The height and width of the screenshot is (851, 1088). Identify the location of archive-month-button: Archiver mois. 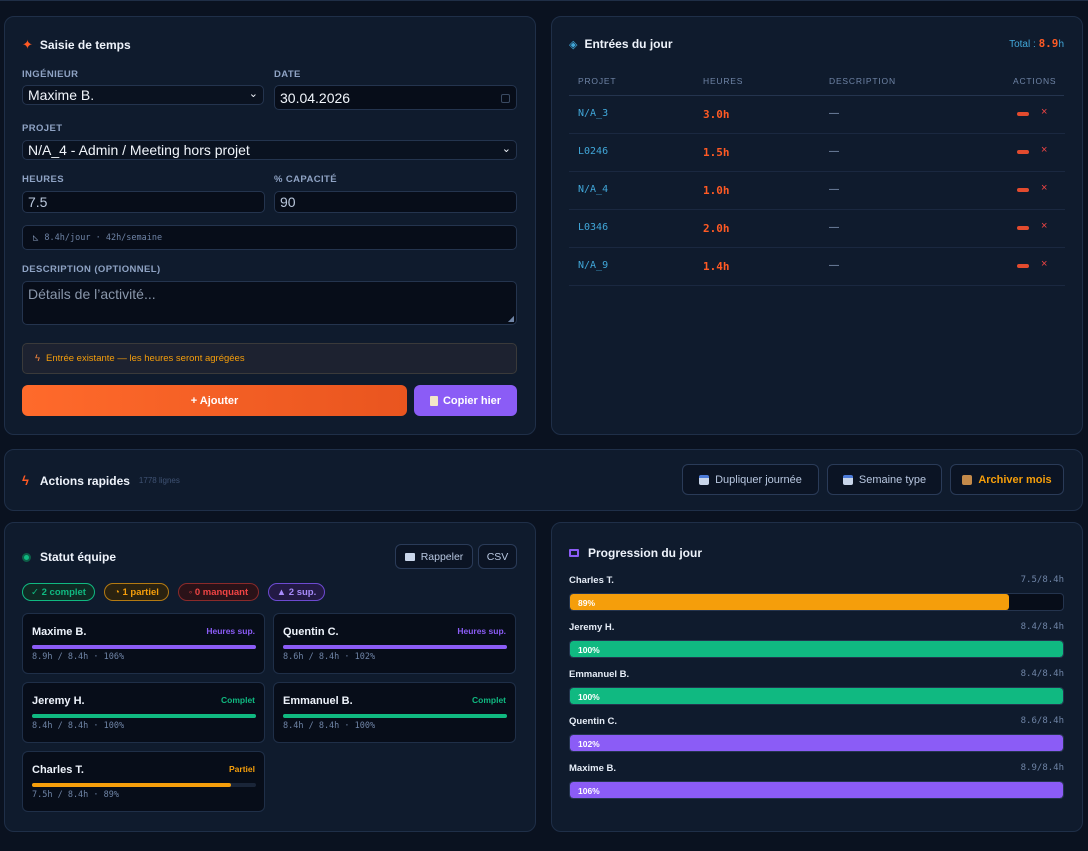
(1007, 479).